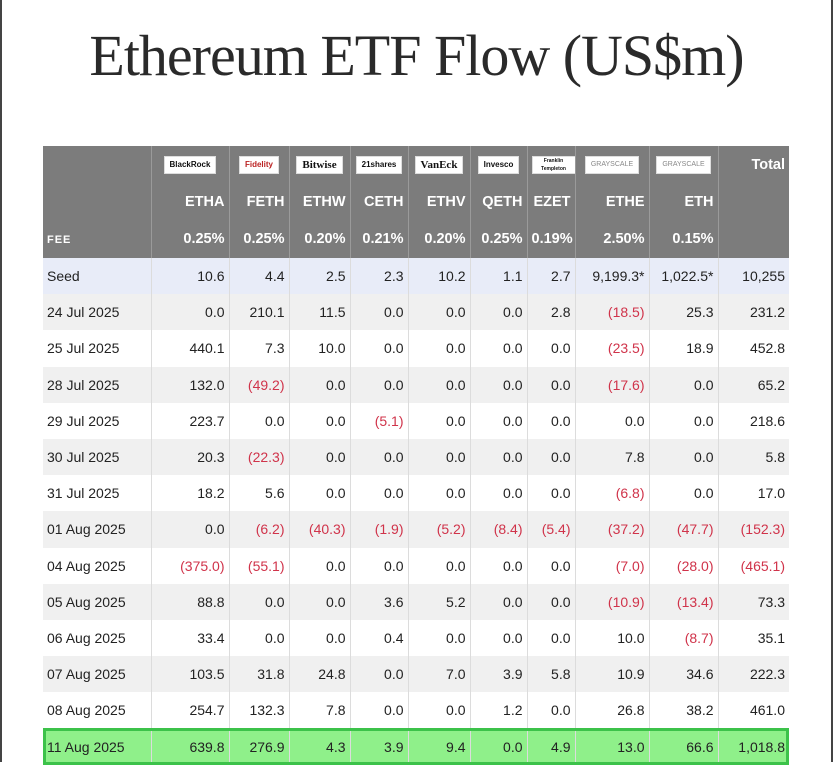 The height and width of the screenshot is (765, 833). What do you see at coordinates (612, 312) in the screenshot?
I see `flow-value: (18.5)` at bounding box center [612, 312].